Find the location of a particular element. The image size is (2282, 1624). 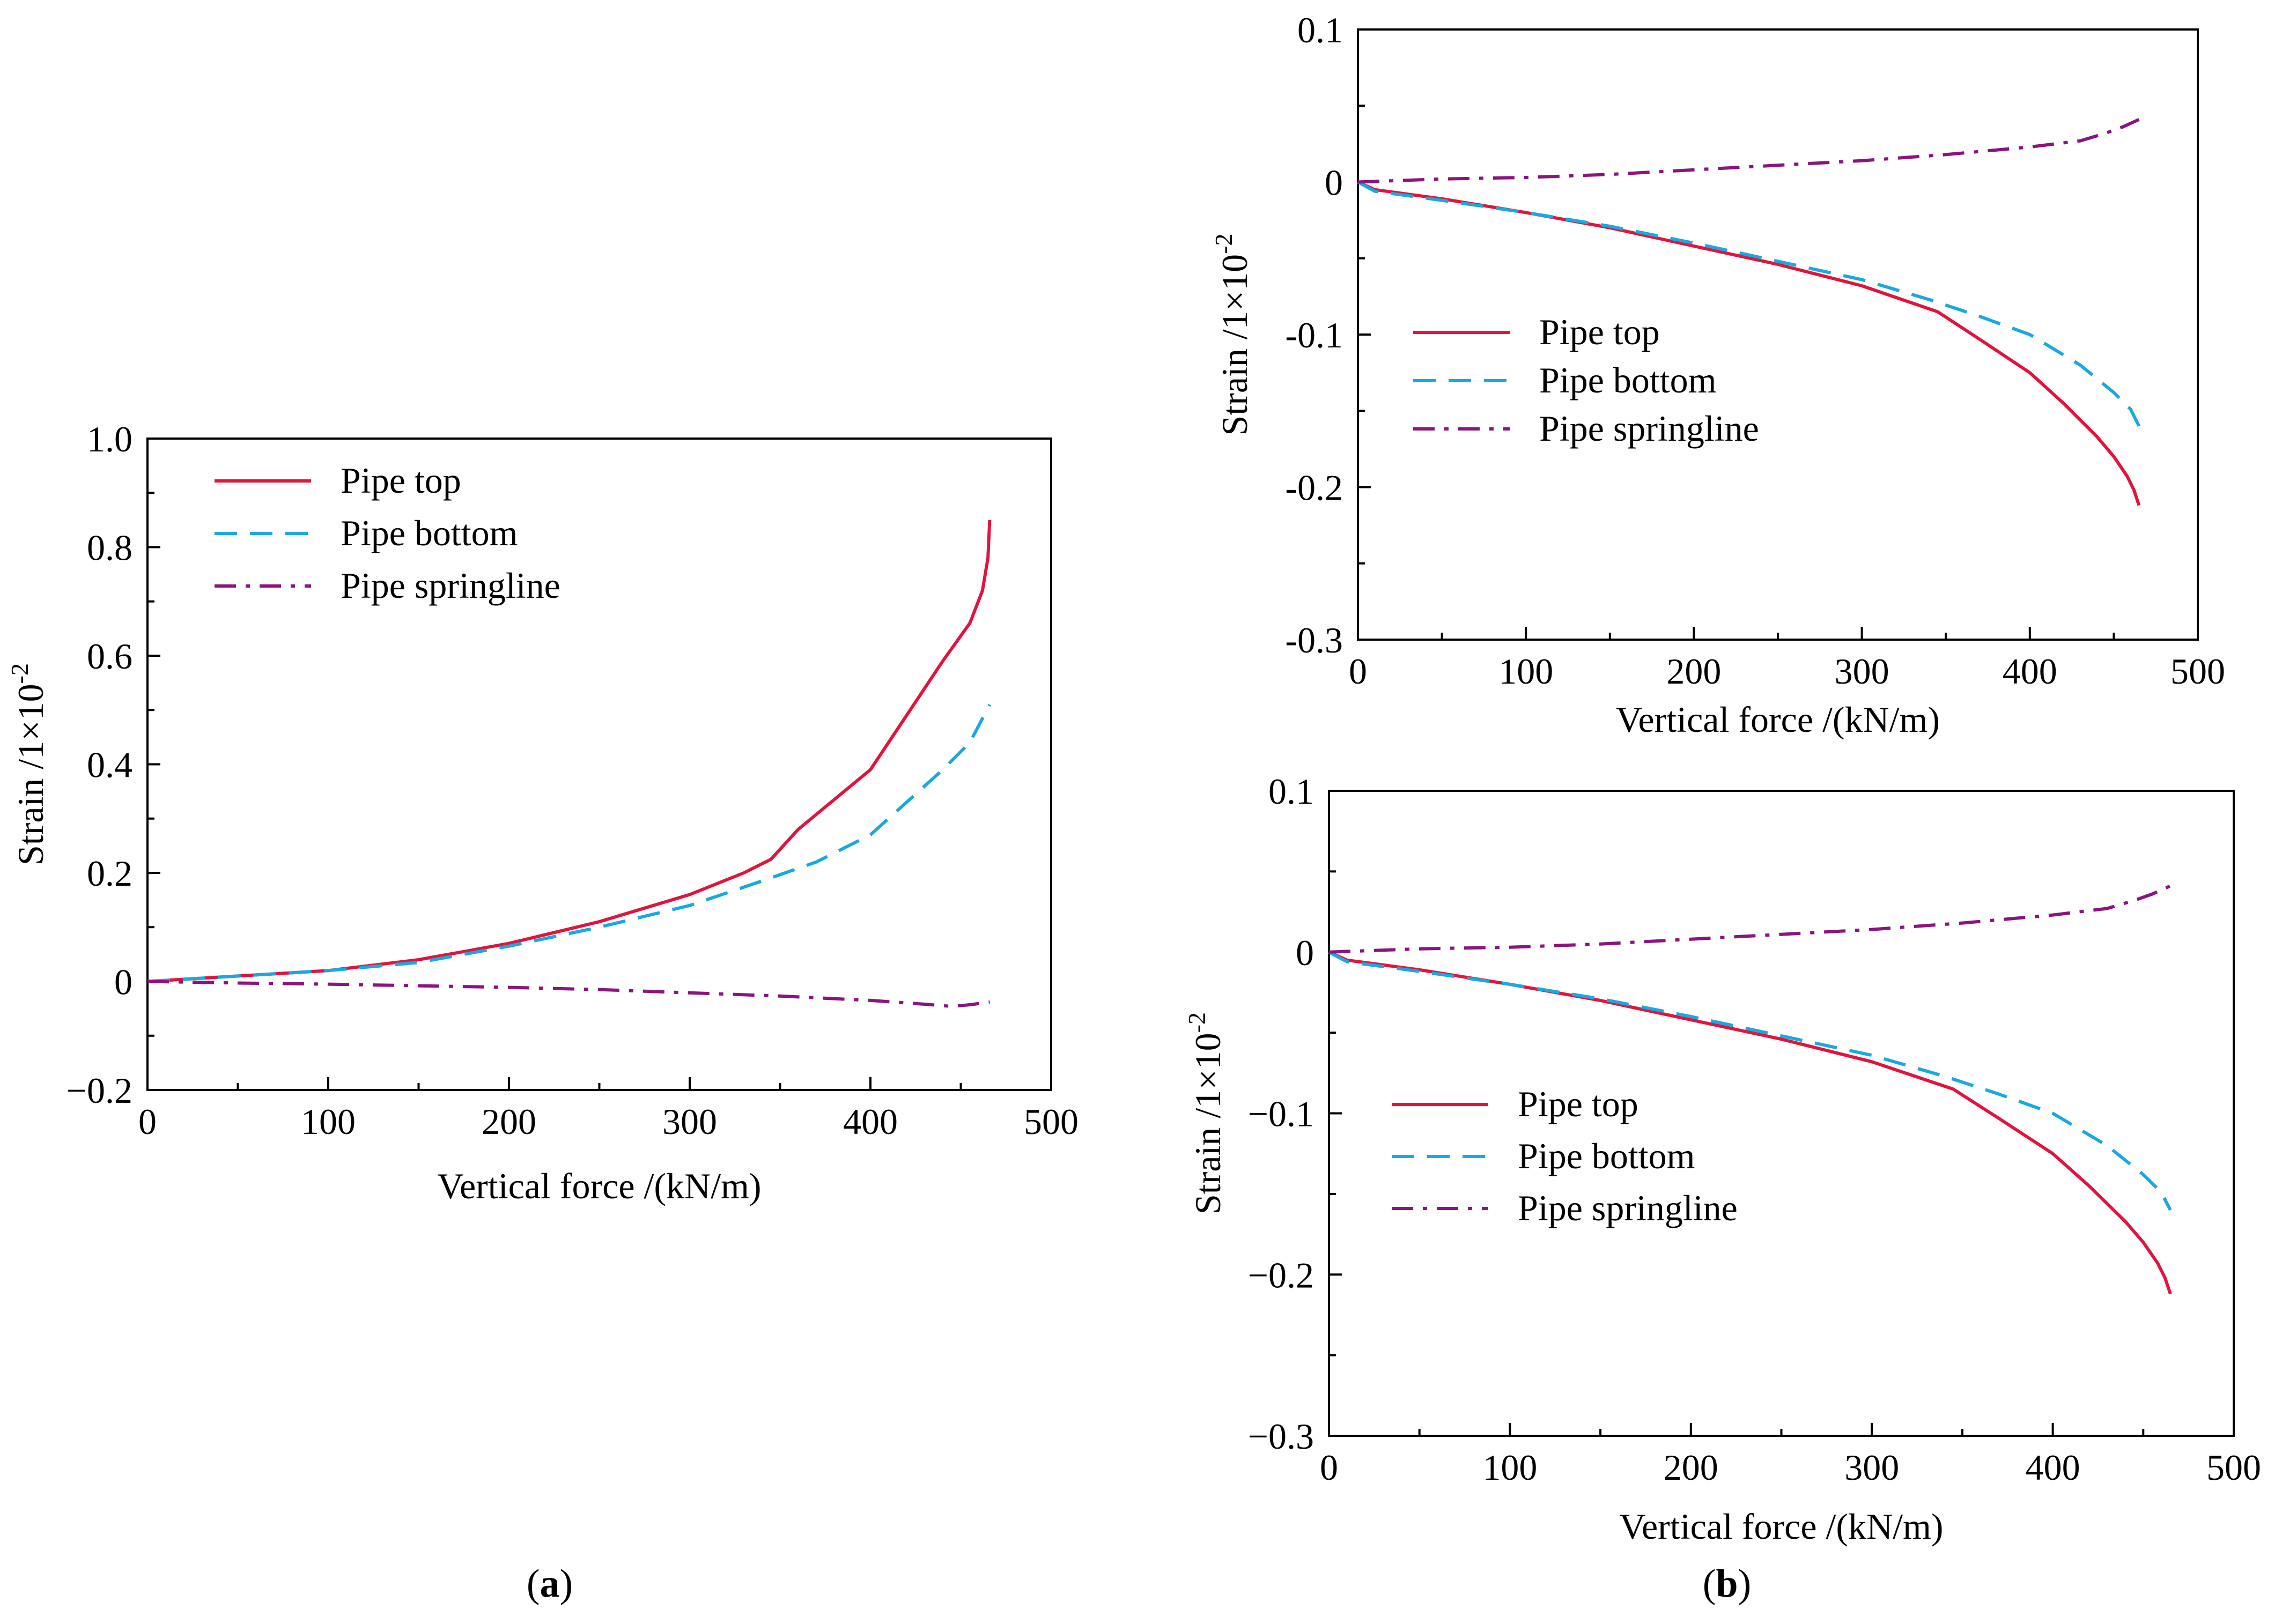

panel-label-b: (b) is located at coordinates (1727, 1584).